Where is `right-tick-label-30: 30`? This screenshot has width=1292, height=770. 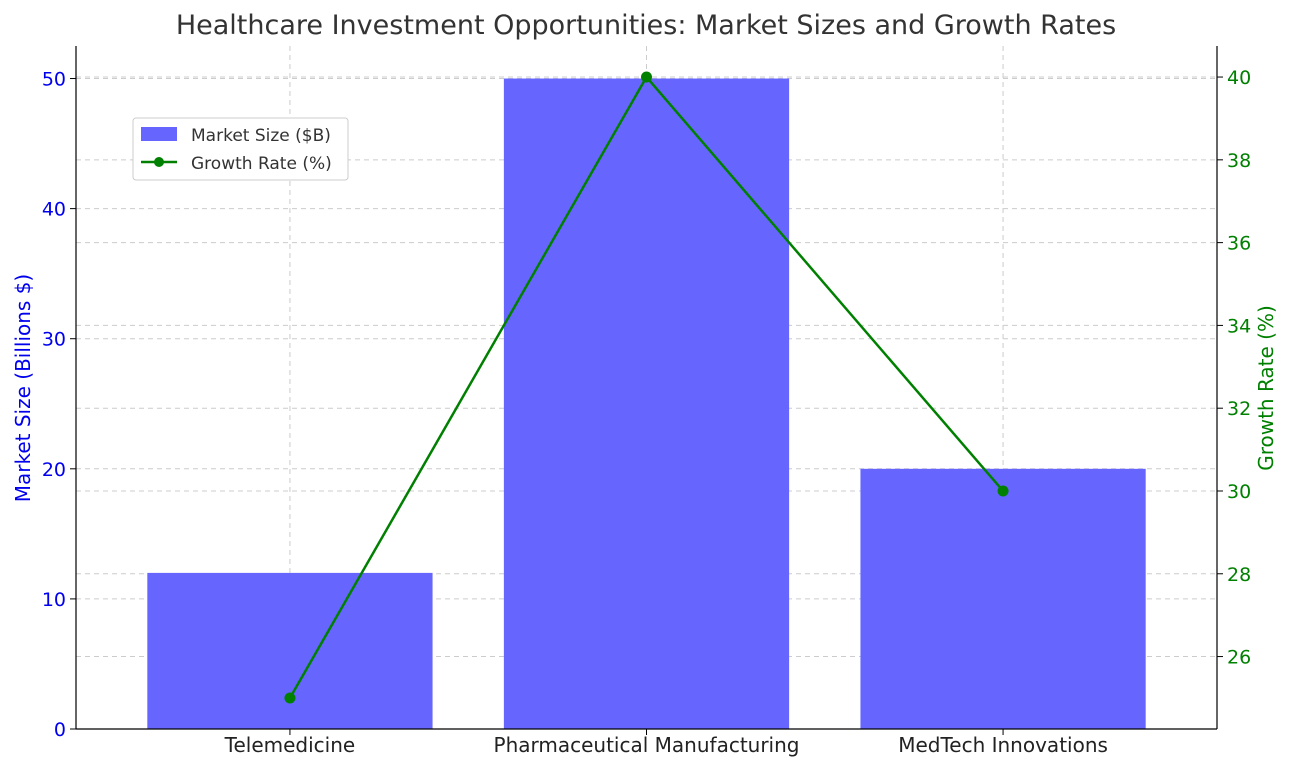 right-tick-label-30: 30 is located at coordinates (1239, 492).